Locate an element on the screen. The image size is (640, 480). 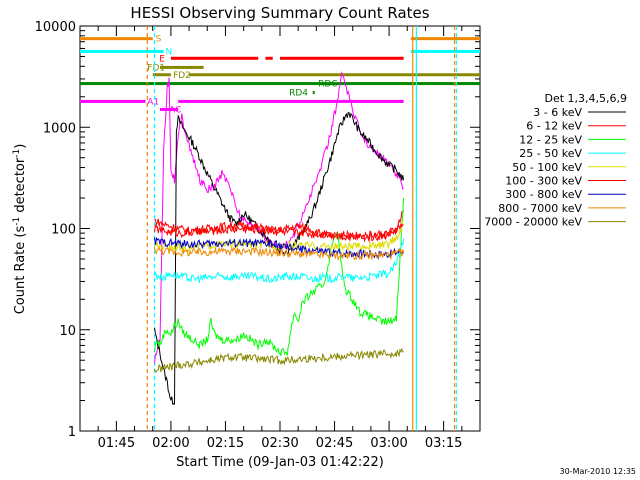
series-line-50-100-kev is located at coordinates (279, 236).